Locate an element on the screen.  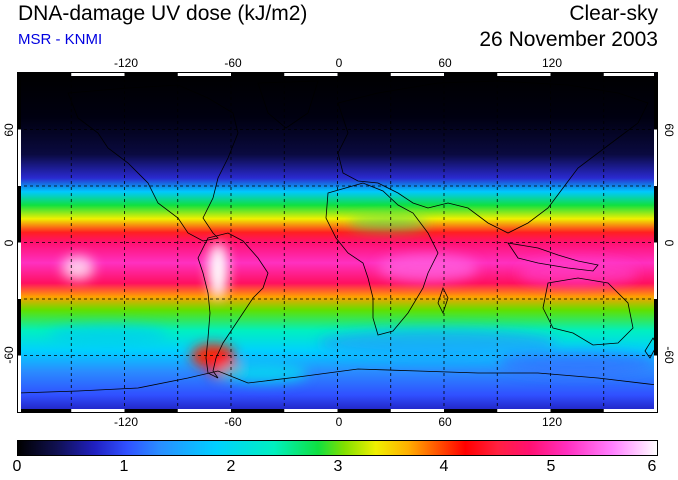
coastline-africa is located at coordinates (382, 259).